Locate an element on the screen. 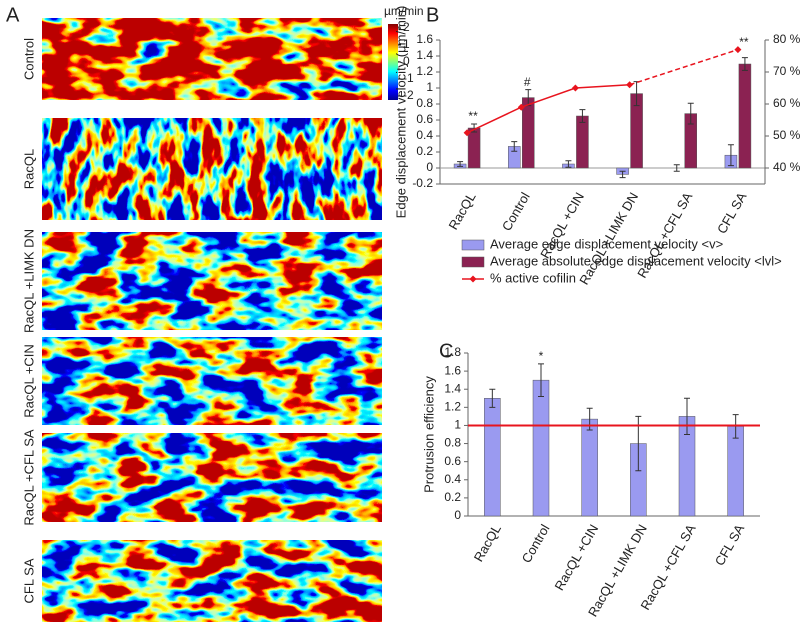 The image size is (800, 632). colorbar is located at coordinates (393, 62).